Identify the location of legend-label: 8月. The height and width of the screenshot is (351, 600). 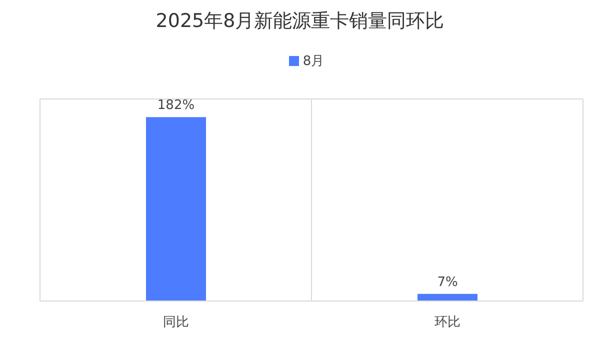
(313, 61).